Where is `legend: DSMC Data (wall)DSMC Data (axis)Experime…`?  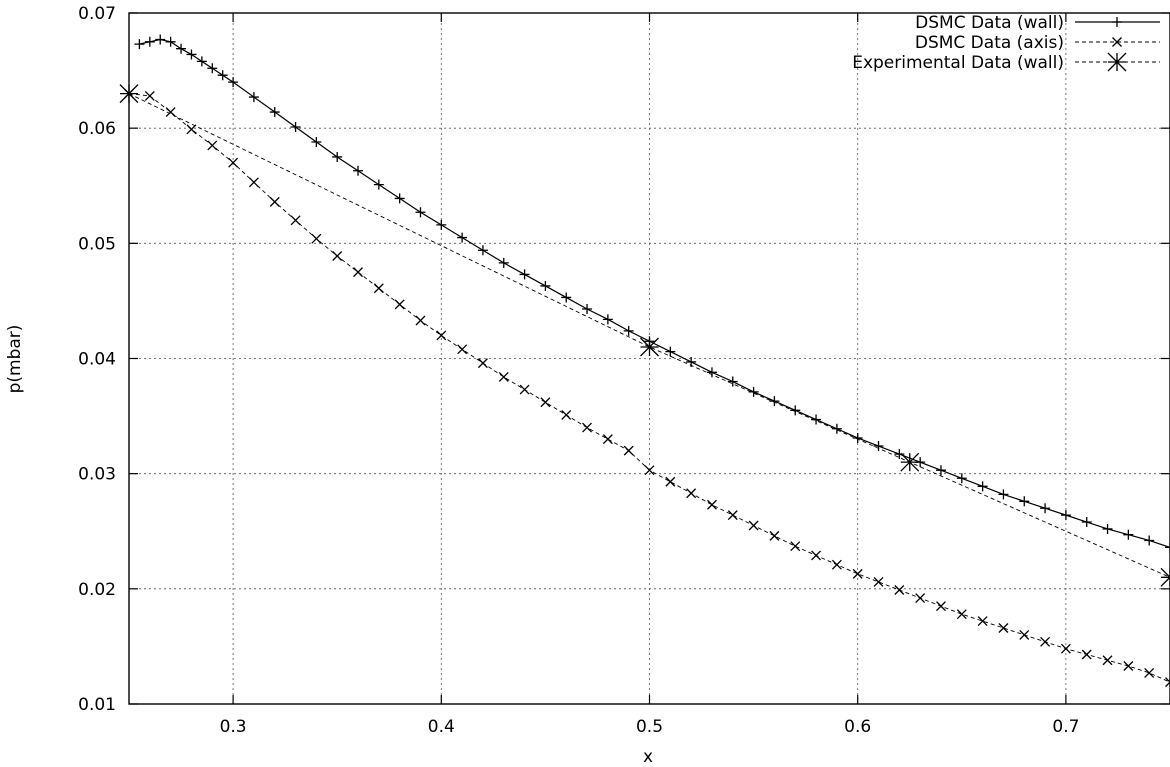
legend: DSMC Data (wall)DSMC Data (axis)Experime… is located at coordinates (1006, 43).